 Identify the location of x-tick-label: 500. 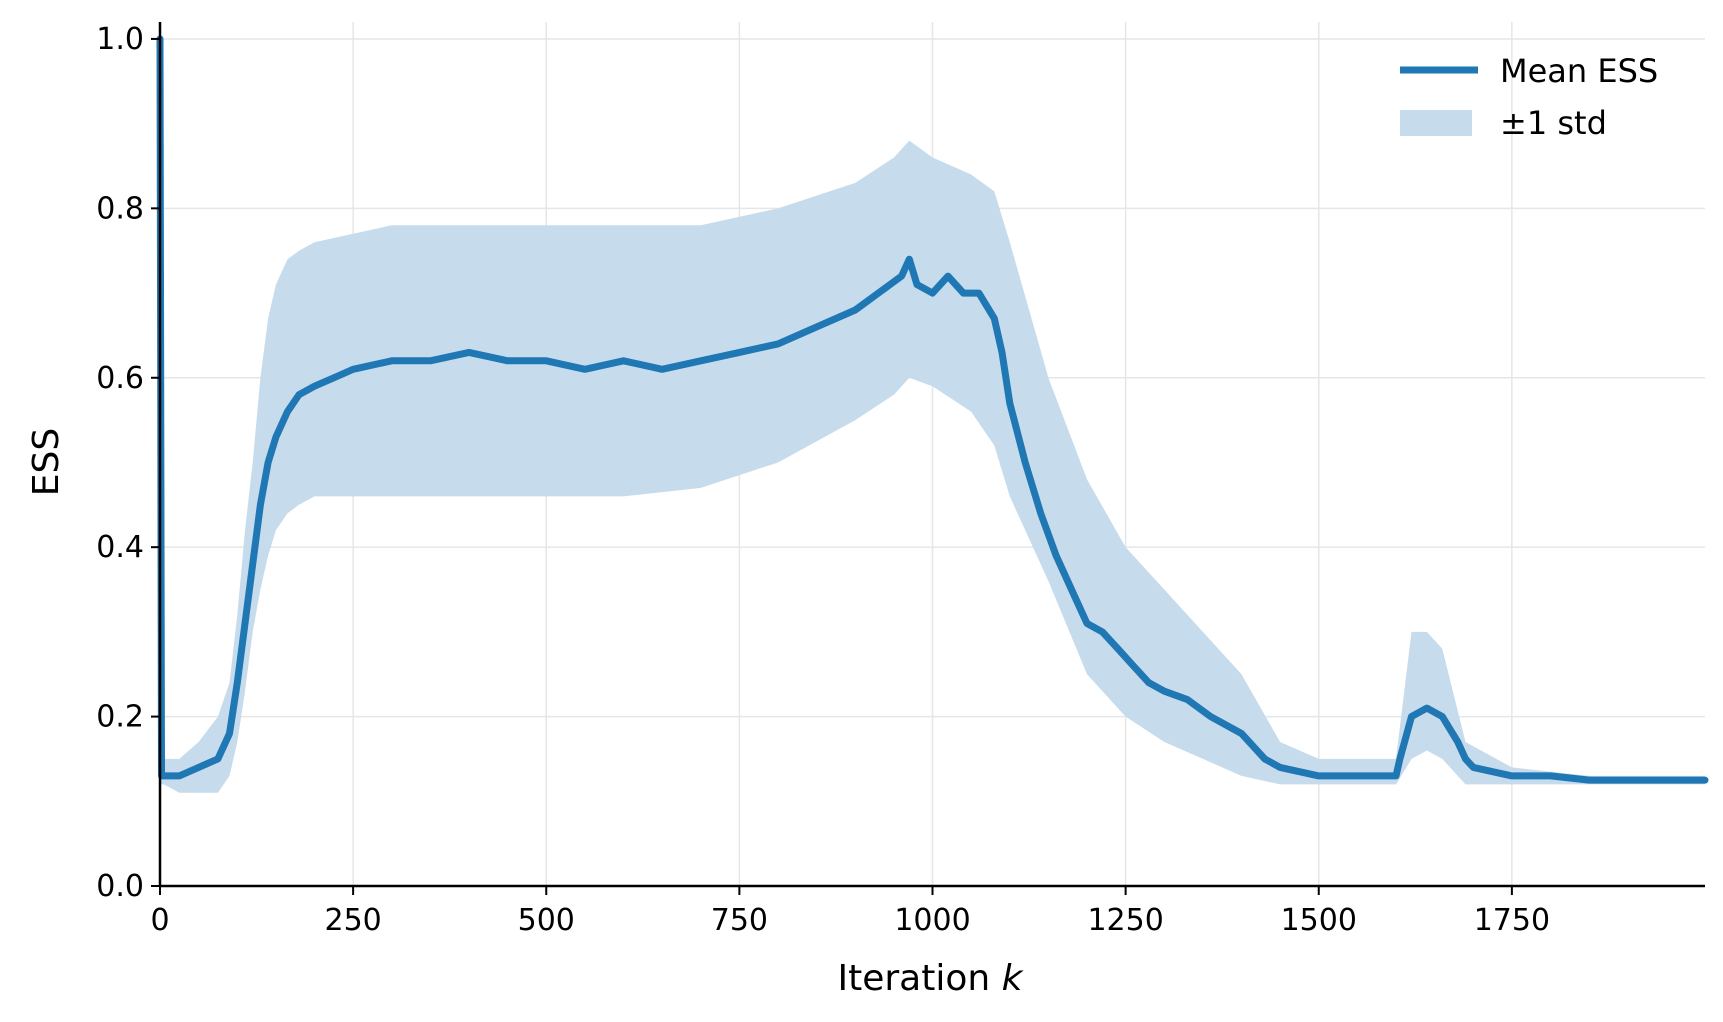
(546, 920).